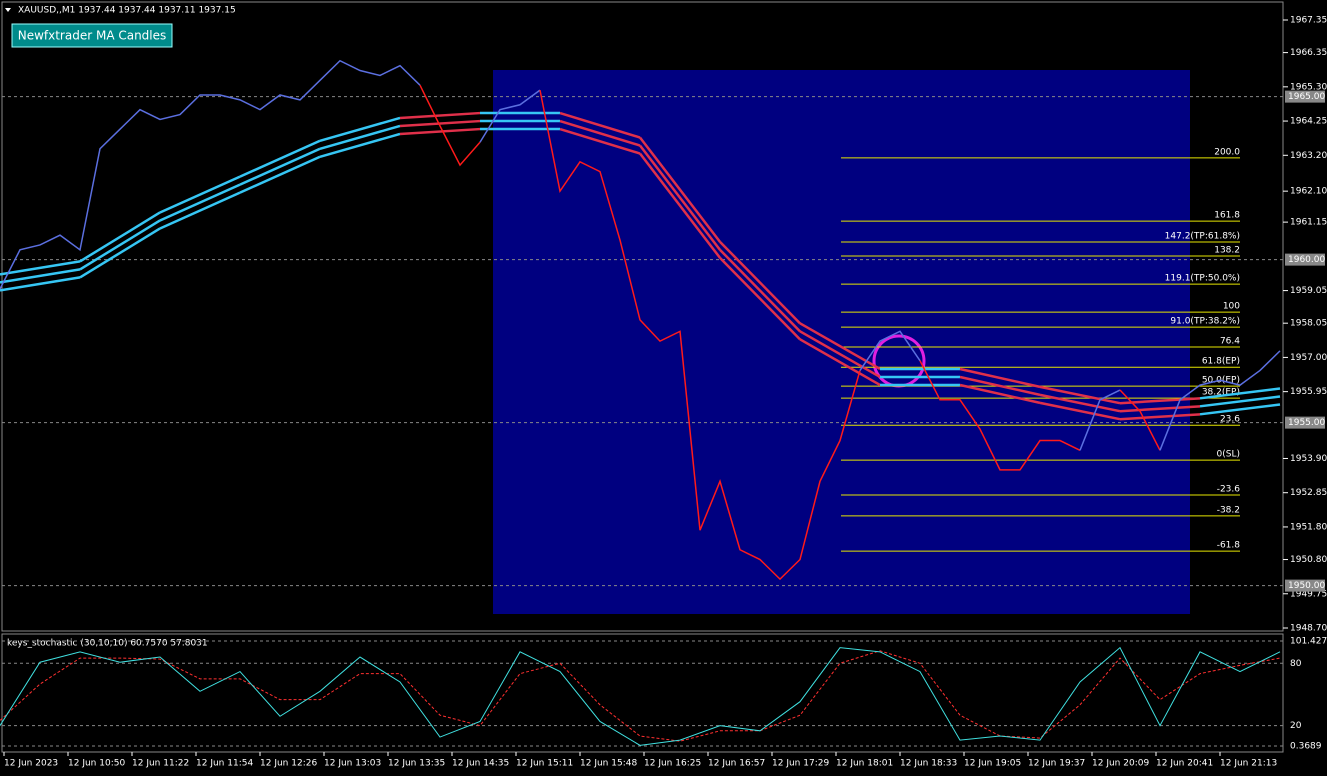 This screenshot has width=1327, height=776. Describe the element at coordinates (1308, 87) in the screenshot. I see `y-tick-label: 1965.30` at that location.